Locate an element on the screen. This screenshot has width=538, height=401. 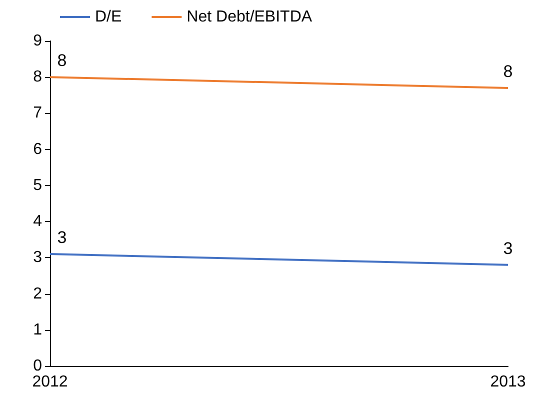
legend-label: Net Debt/EBITDA is located at coordinates (249, 17).